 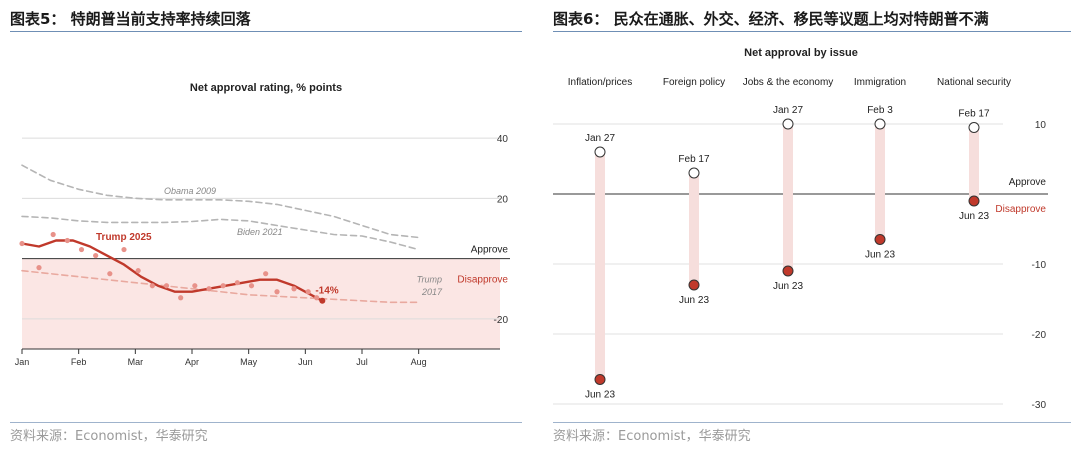 I want to click on x-tick-label: Feb, so click(x=79, y=362).